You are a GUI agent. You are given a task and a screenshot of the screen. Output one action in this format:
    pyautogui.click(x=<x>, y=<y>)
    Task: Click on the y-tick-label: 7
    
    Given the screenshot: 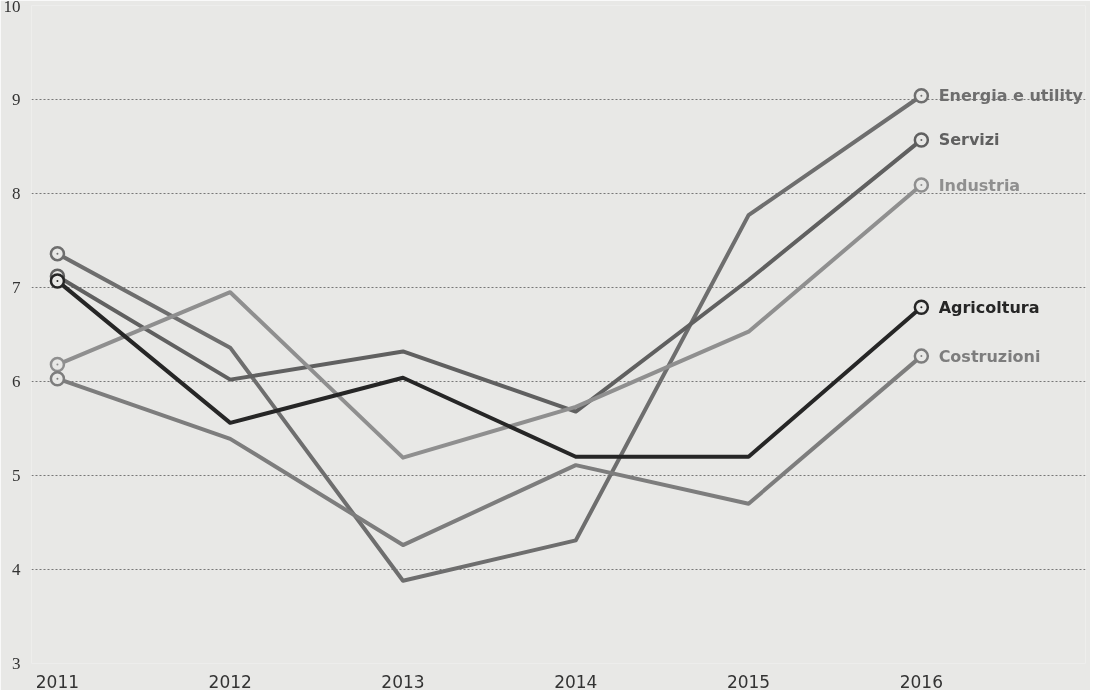 What is the action you would take?
    pyautogui.click(x=16, y=287)
    